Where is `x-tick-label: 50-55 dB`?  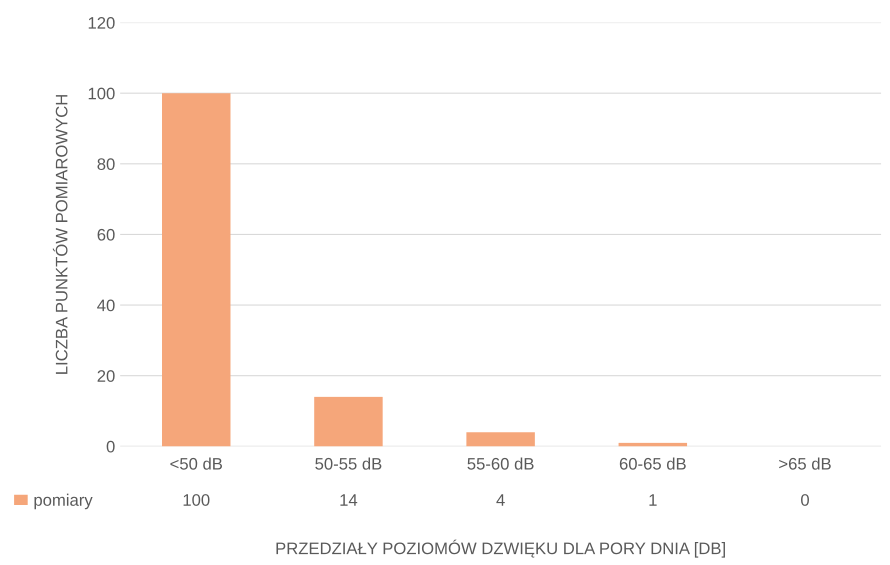 x-tick-label: 50-55 dB is located at coordinates (348, 463).